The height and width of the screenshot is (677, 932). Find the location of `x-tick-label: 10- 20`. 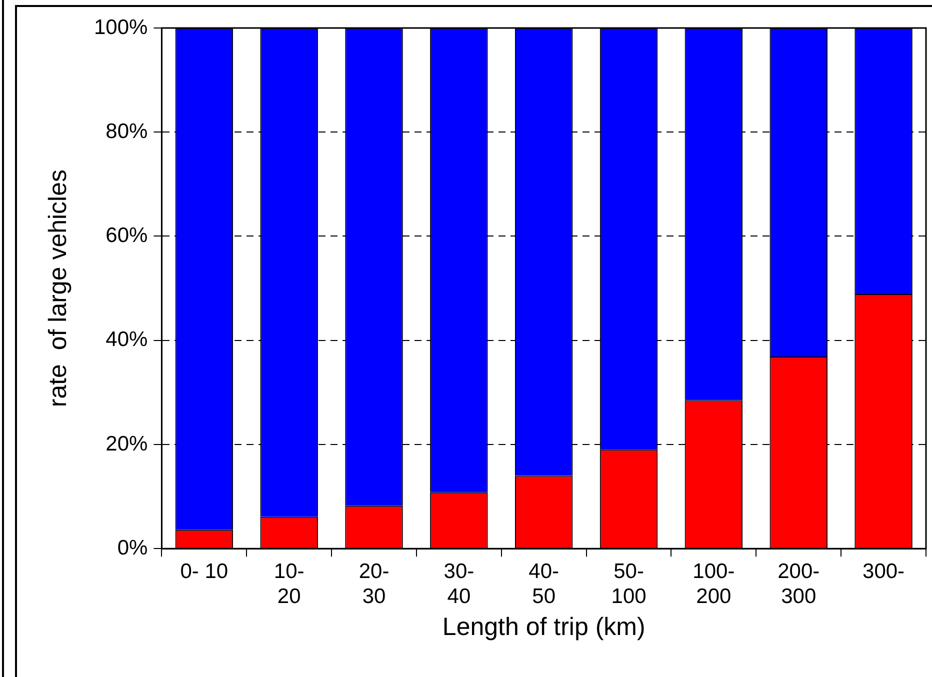

x-tick-label: 10- 20 is located at coordinates (289, 584).